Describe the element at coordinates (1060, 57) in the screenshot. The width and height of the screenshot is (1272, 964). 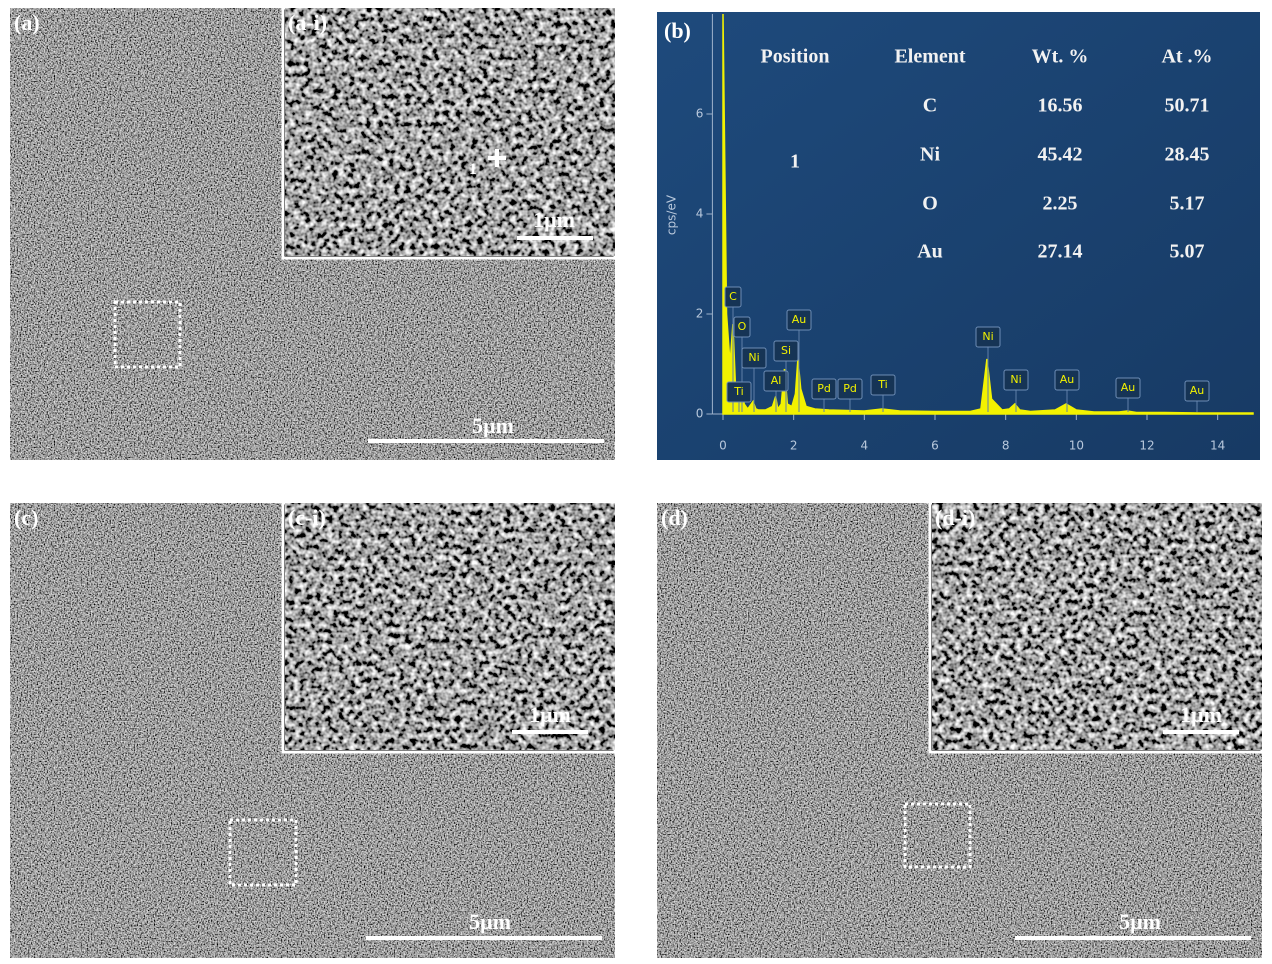
I see `table-header: Wt. %` at that location.